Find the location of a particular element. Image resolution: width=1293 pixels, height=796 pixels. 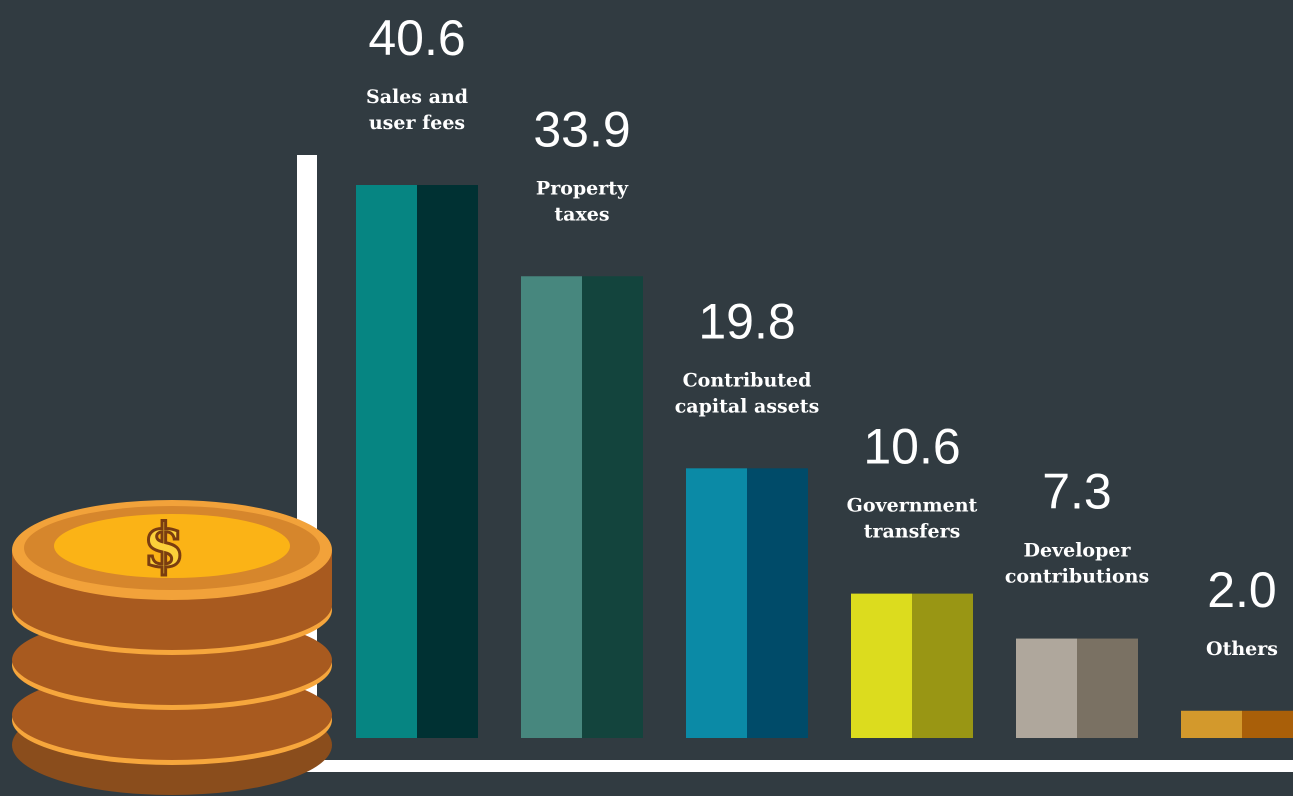

value-label: 40.6 is located at coordinates (416, 38).